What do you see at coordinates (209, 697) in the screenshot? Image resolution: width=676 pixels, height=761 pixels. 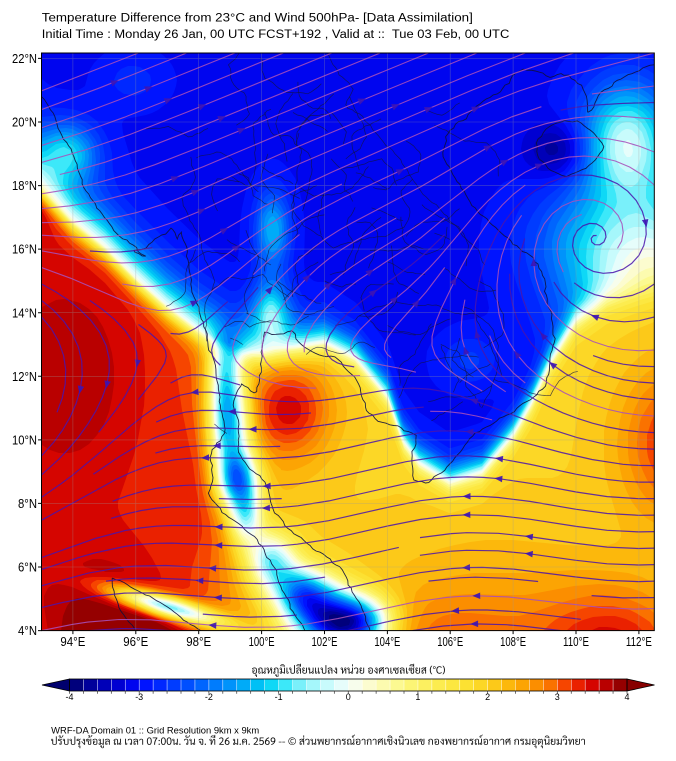 I see `svg-text: -2` at bounding box center [209, 697].